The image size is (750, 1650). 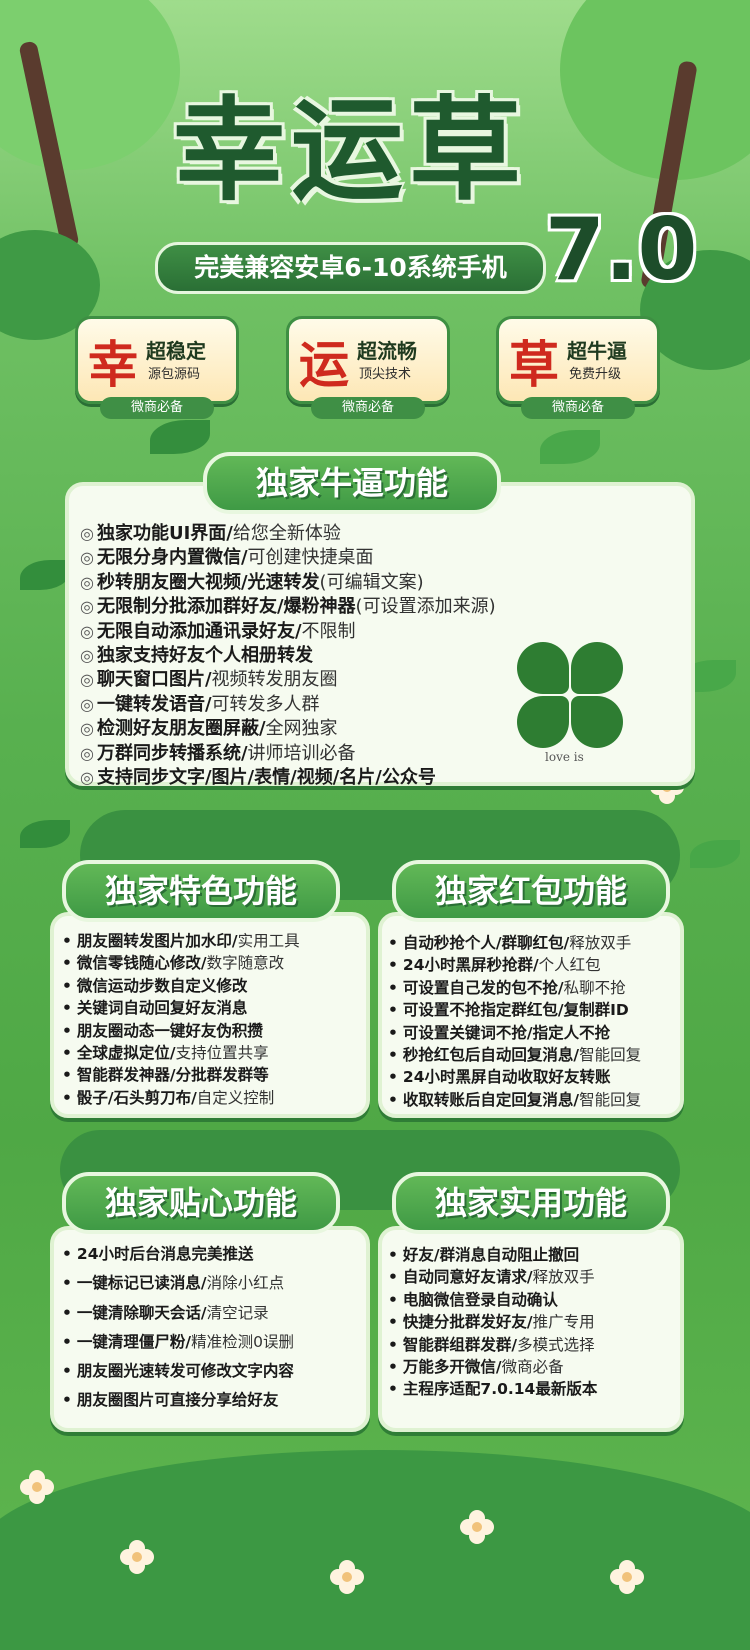 I want to click on feature-item-note: 个人红包, so click(x=569, y=965).